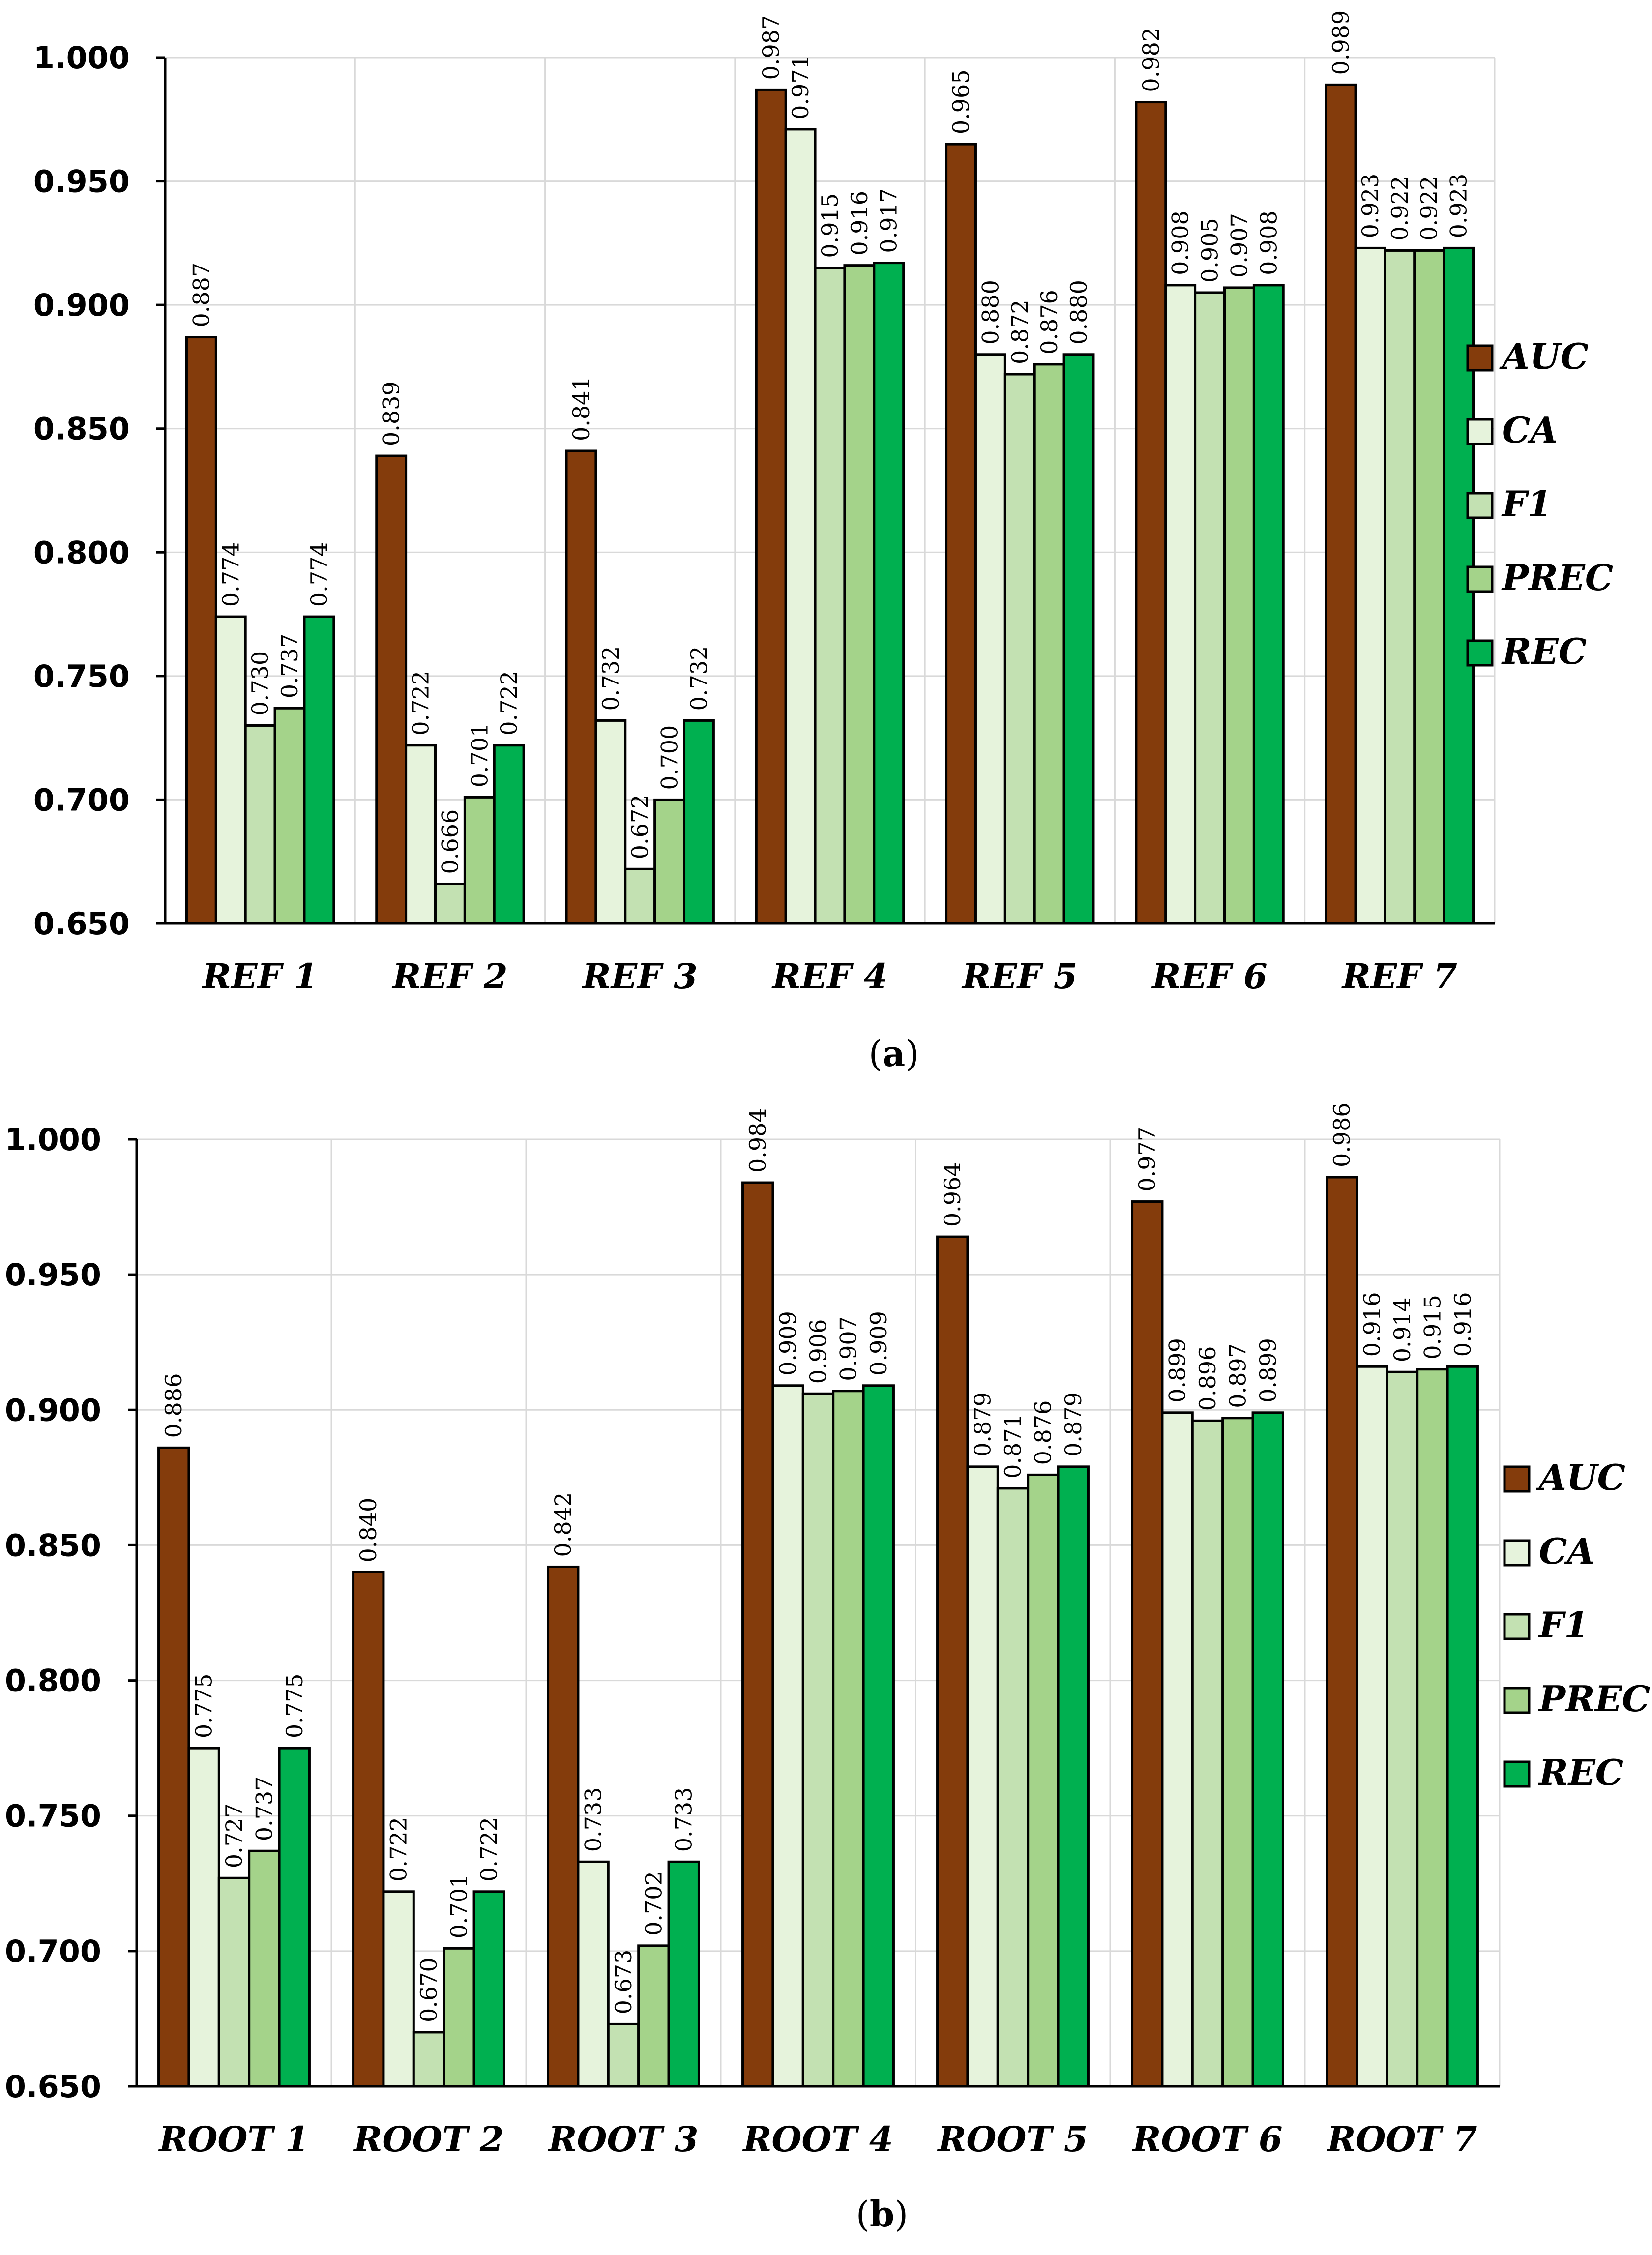  I want to click on data-label: 0.872, so click(1019, 331).